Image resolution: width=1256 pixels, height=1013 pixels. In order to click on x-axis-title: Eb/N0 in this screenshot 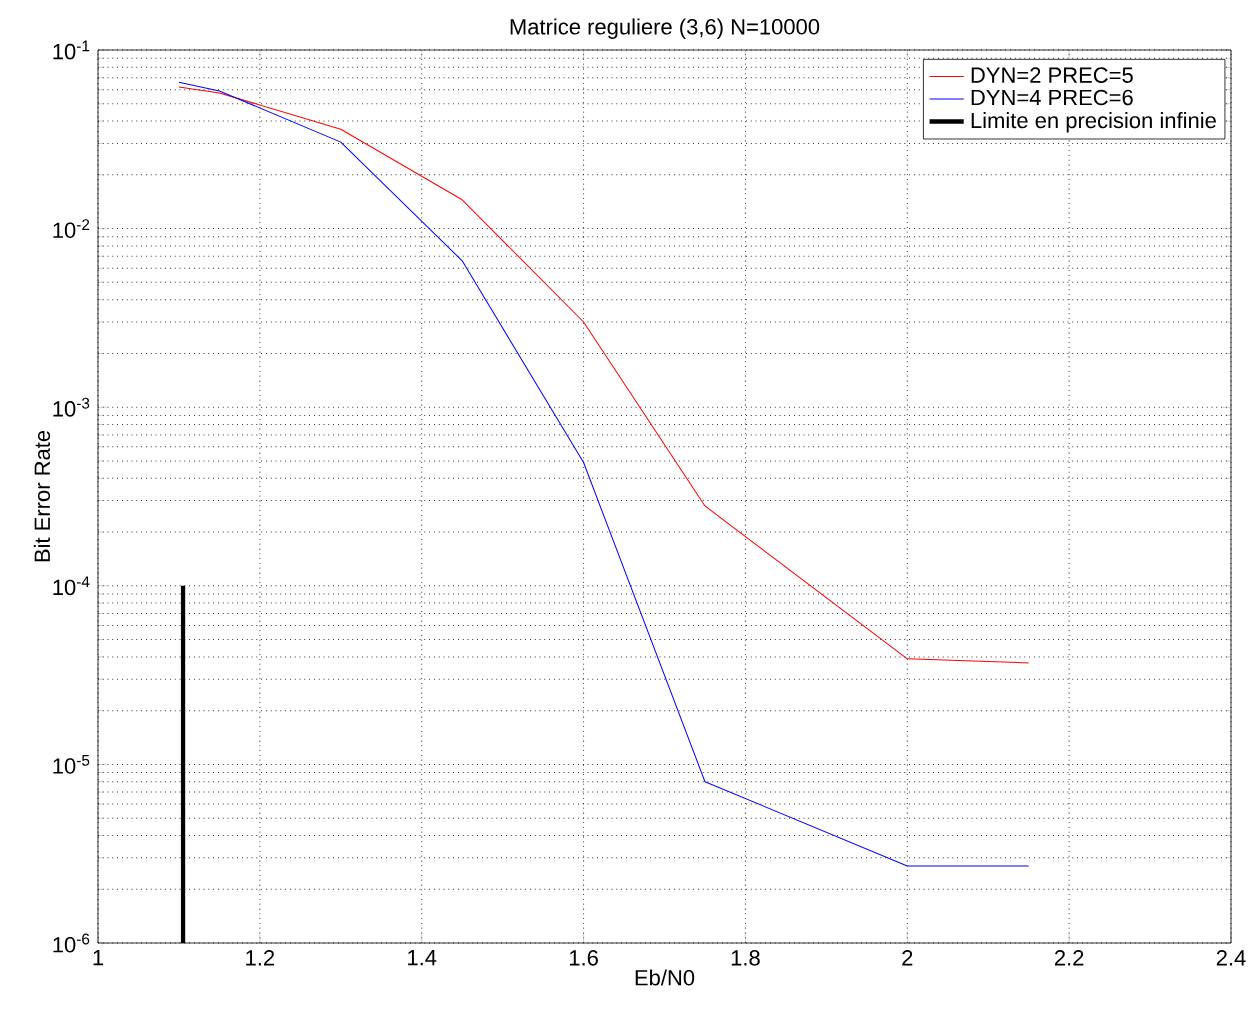, I will do `click(665, 977)`.